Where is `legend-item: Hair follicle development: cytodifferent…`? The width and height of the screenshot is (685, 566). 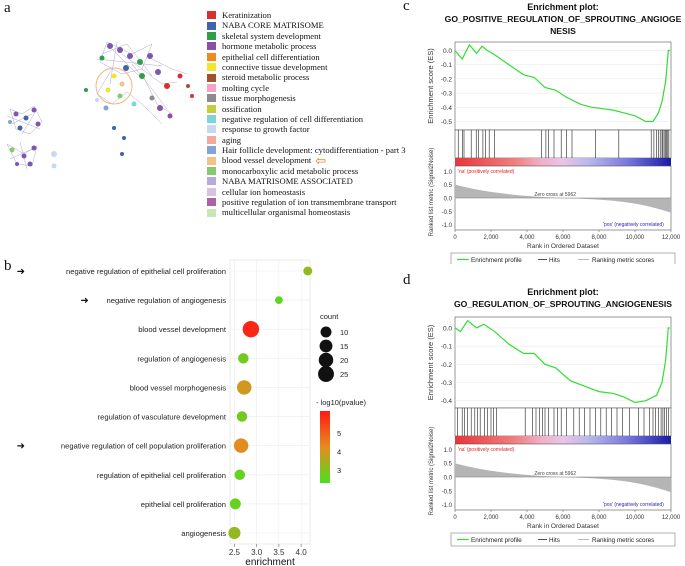
legend-item: Hair follicle development: cytodifferent… is located at coordinates (306, 150).